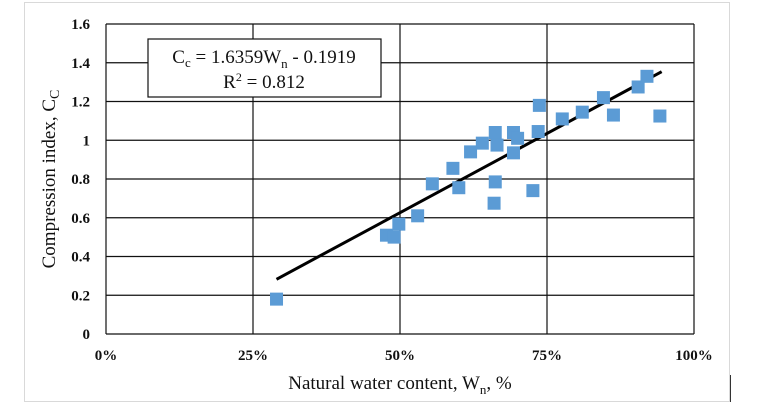 Image resolution: width=774 pixels, height=407 pixels. I want to click on r2-value: = 0.812, so click(273, 82).